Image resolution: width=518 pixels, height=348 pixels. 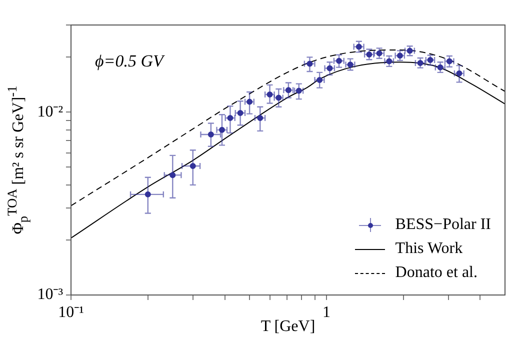 I want to click on legend-label: BESS−Polar II, so click(x=443, y=225).